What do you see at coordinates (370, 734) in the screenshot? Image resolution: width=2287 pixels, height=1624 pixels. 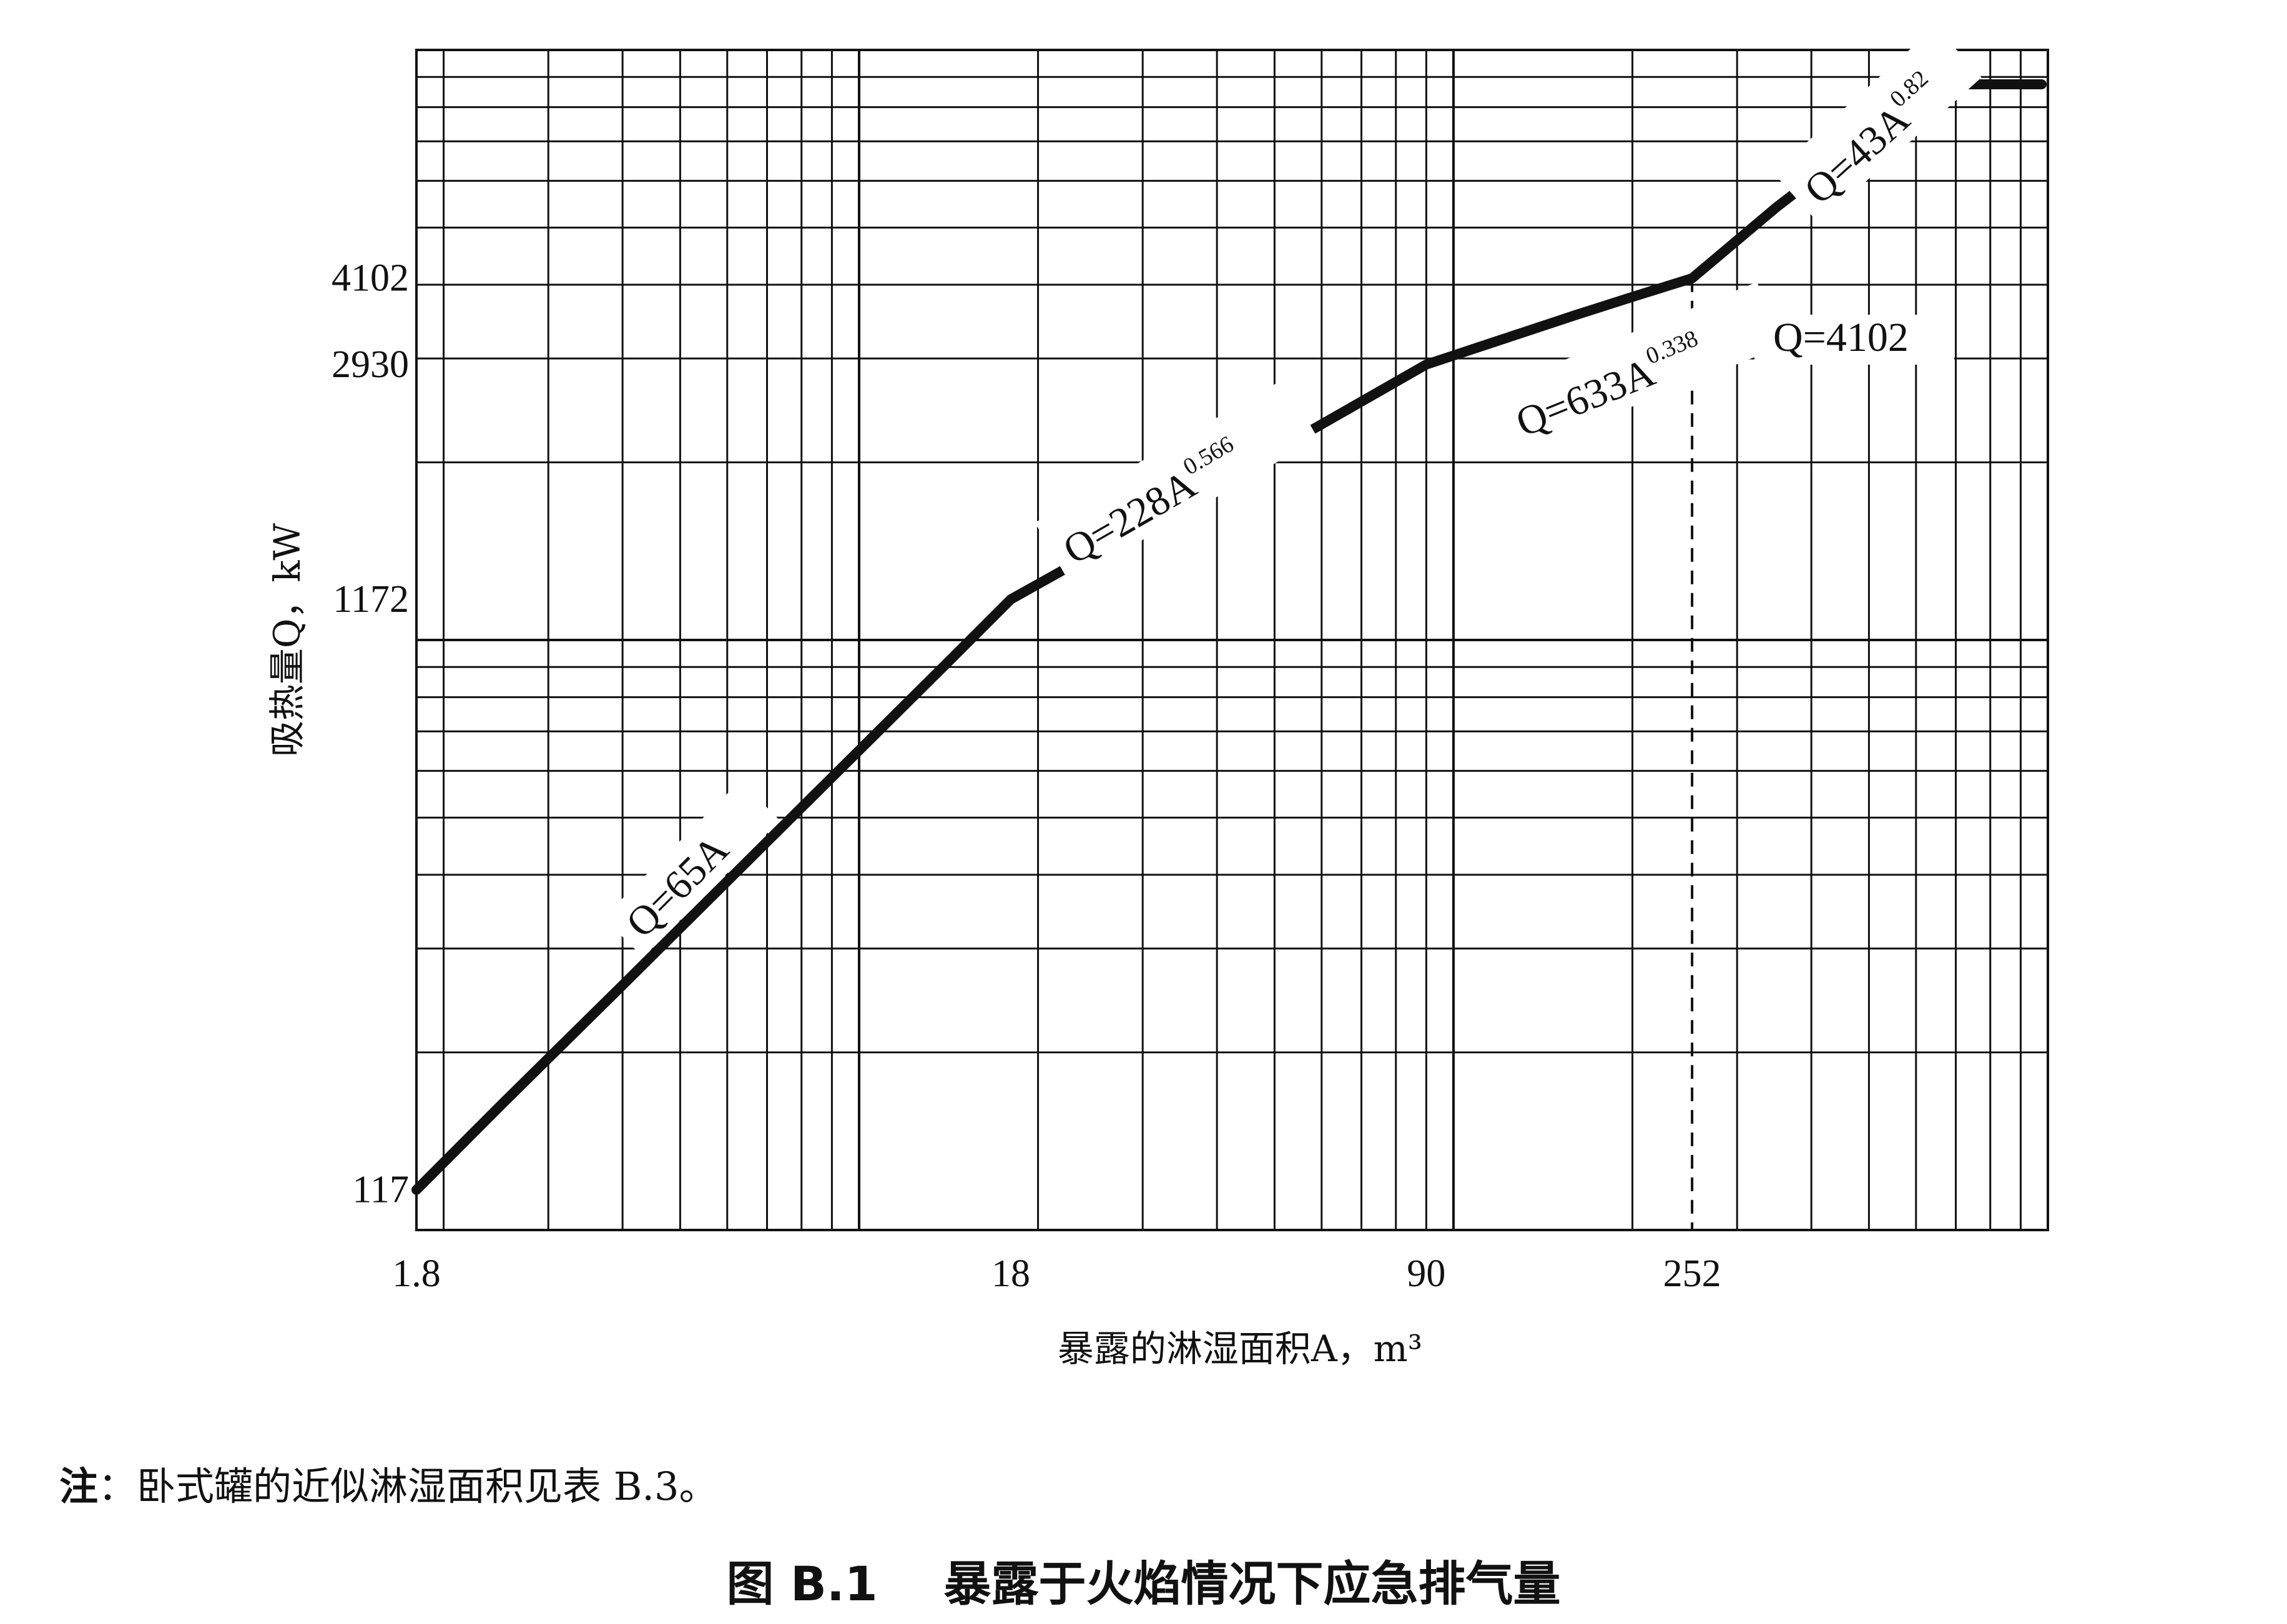 I see `y-tick-labels: 117 1172 2930 4102` at bounding box center [370, 734].